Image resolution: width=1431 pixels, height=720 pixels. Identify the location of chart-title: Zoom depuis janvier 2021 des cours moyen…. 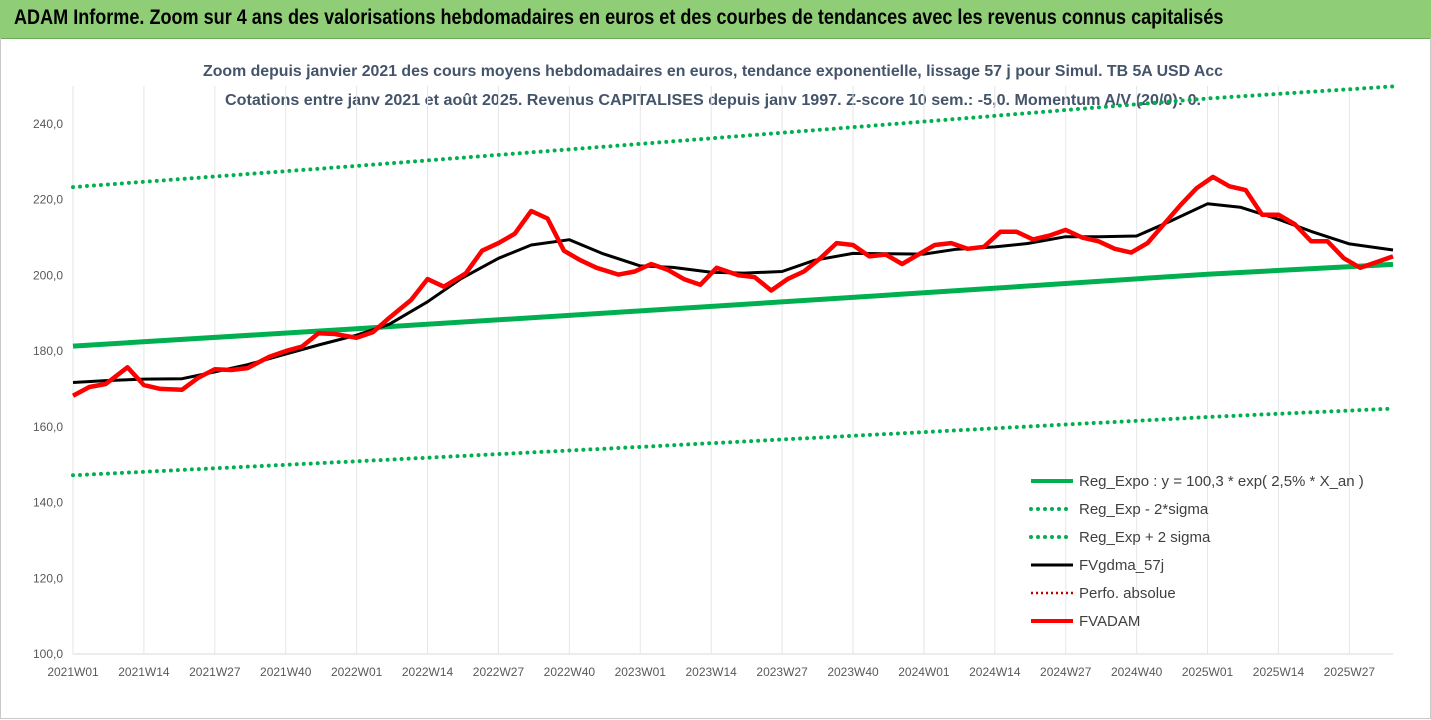
(713, 71).